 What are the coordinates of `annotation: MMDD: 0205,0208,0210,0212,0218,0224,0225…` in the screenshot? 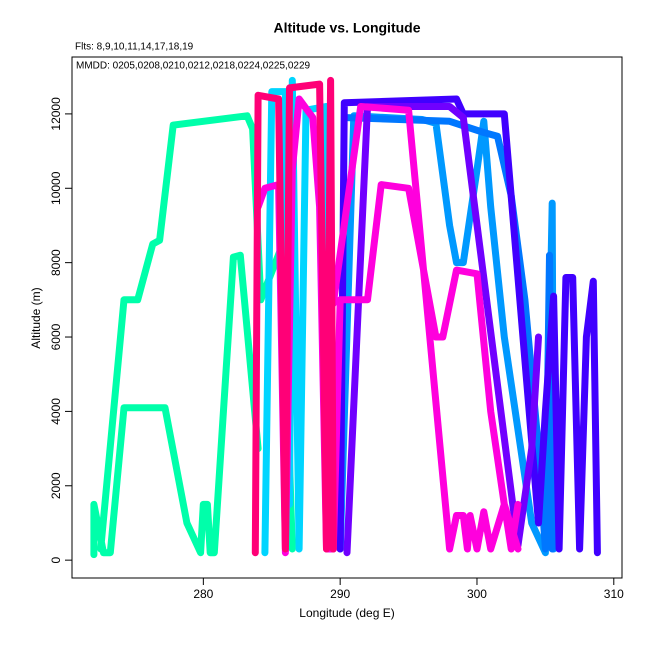 It's located at (193, 66).